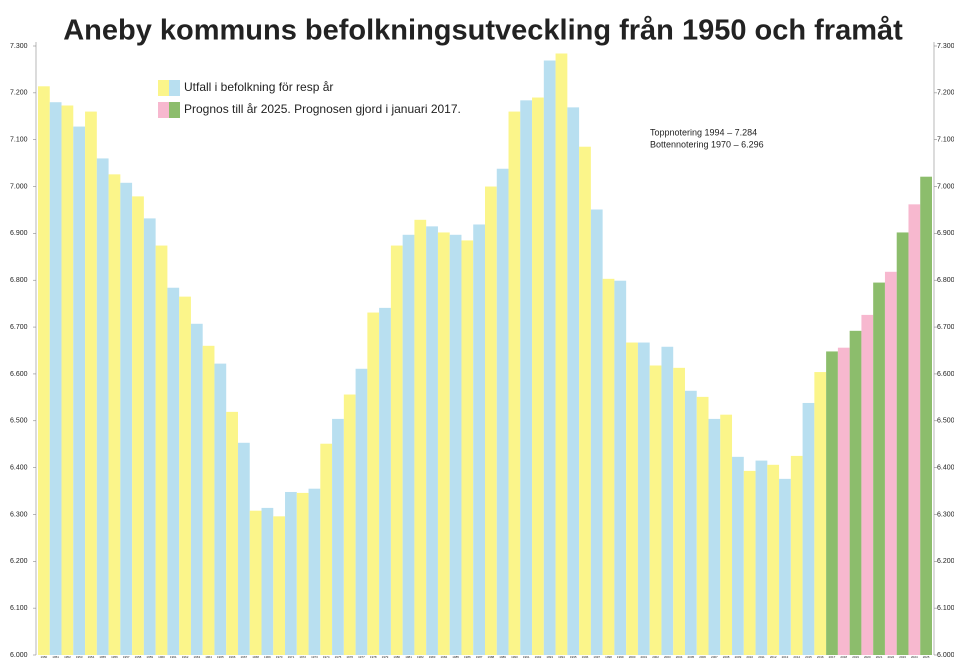  I want to click on x-tick-label: 1976, so click(349, 657).